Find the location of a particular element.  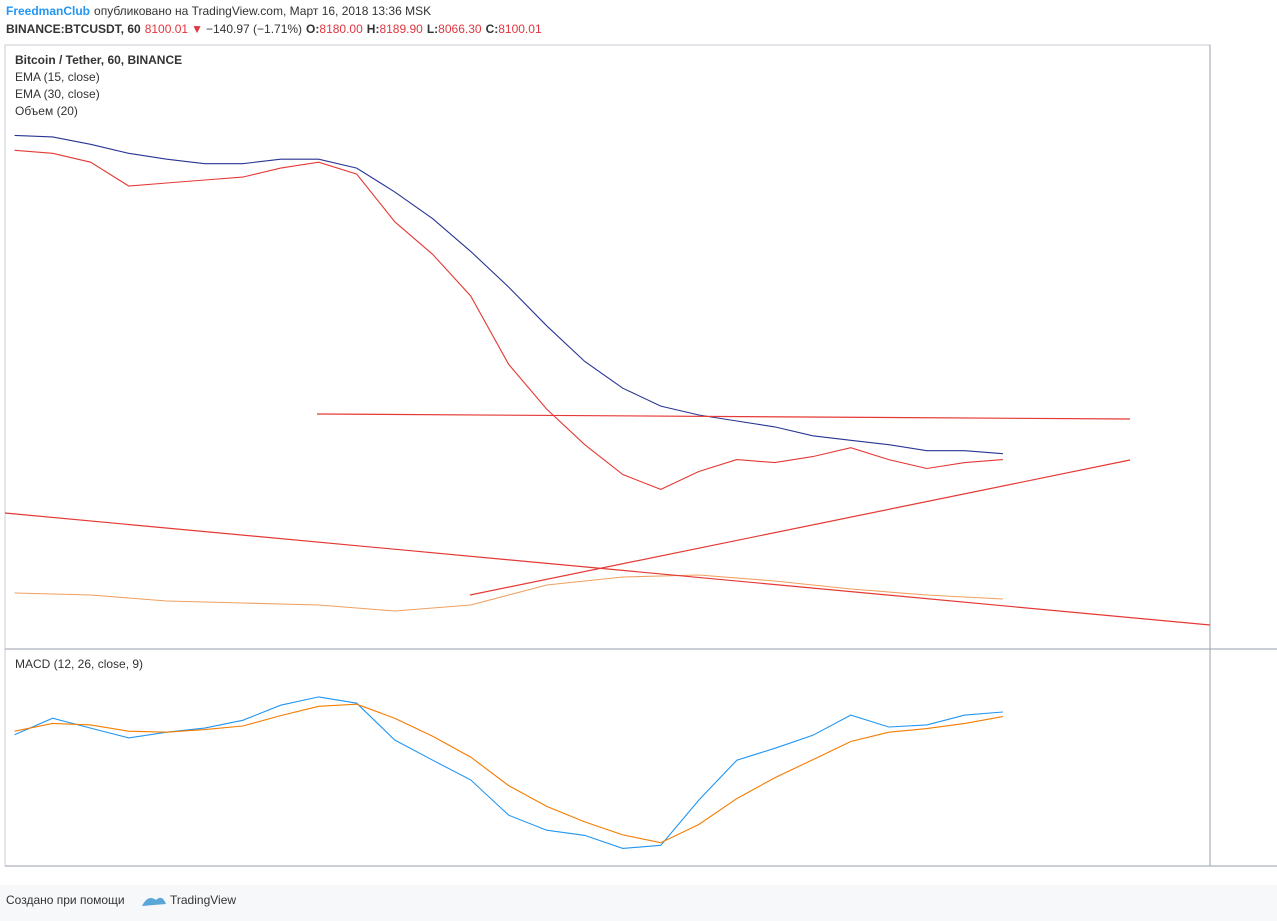

ohlc-value: 8066.30 is located at coordinates (460, 29).